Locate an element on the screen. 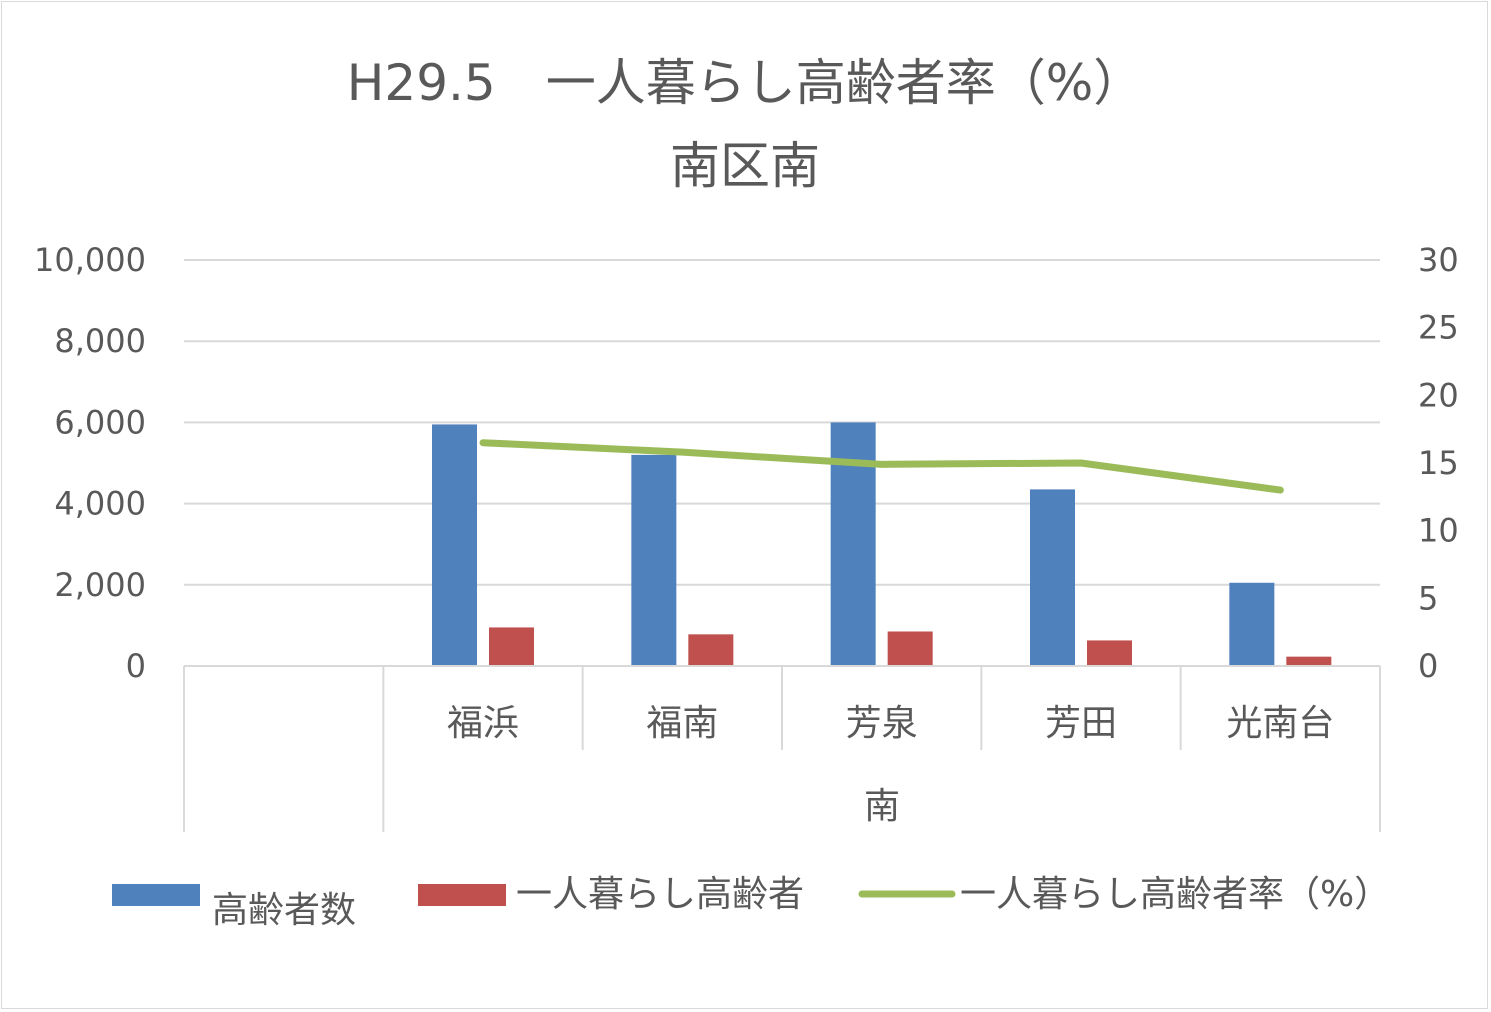  legend-label-0: 高齢者数 is located at coordinates (284, 910).